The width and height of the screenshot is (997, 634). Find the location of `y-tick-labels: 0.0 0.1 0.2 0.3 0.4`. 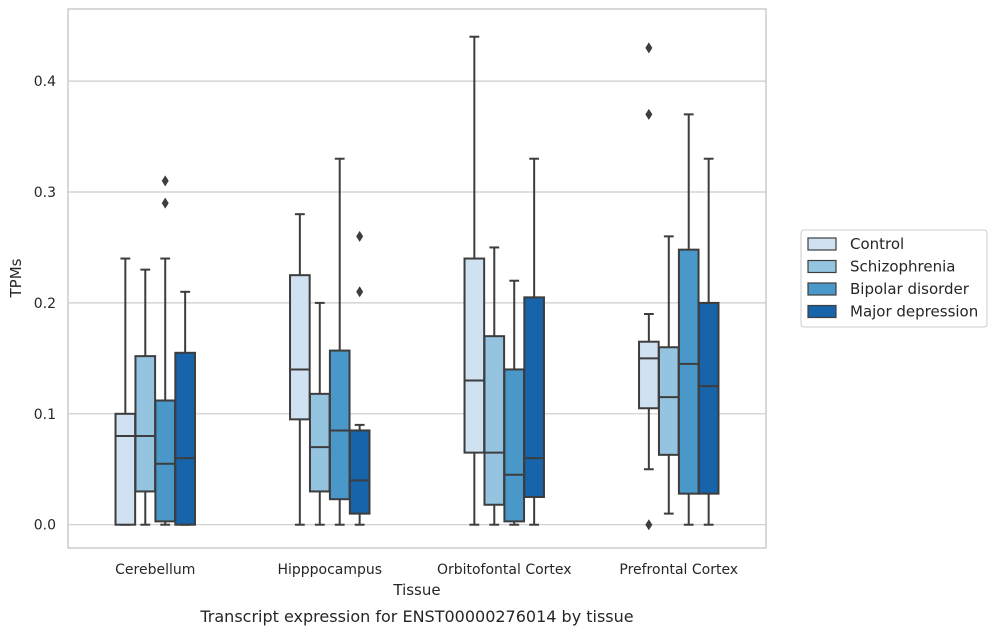

y-tick-labels: 0.0 0.1 0.2 0.3 0.4 is located at coordinates (45, 304).